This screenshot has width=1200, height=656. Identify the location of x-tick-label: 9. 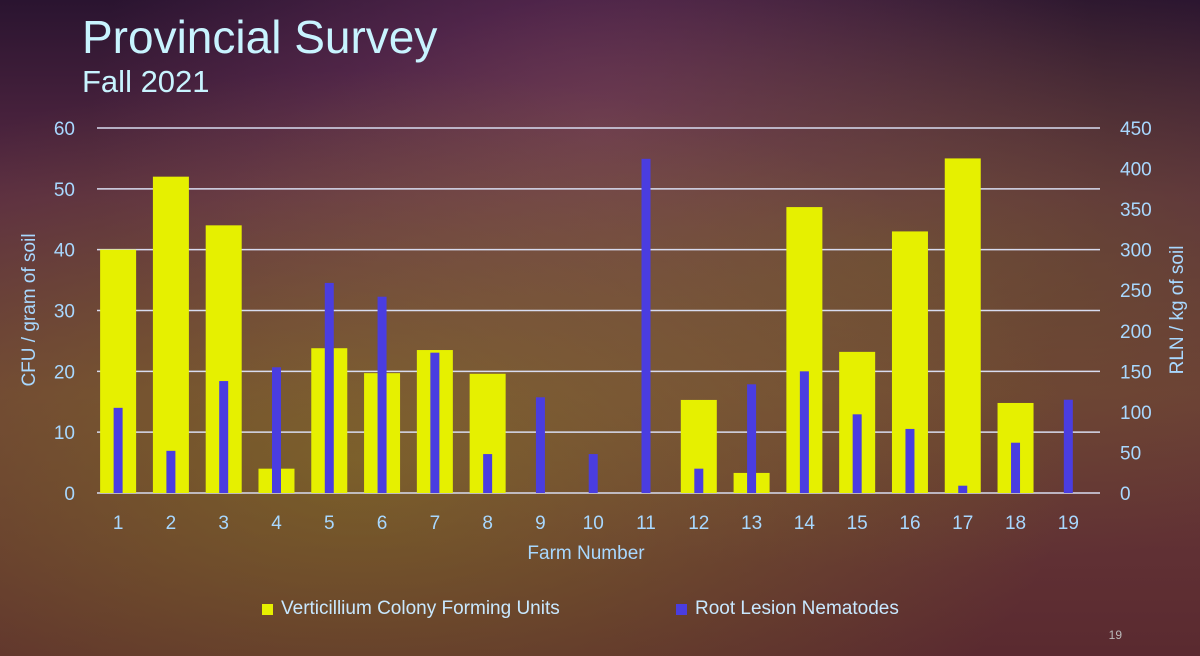
(540, 523).